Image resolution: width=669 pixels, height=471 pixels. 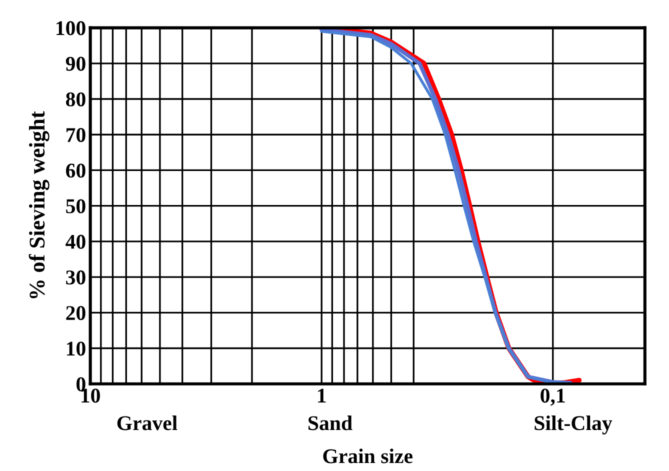 I want to click on text: Sand, so click(x=330, y=423).